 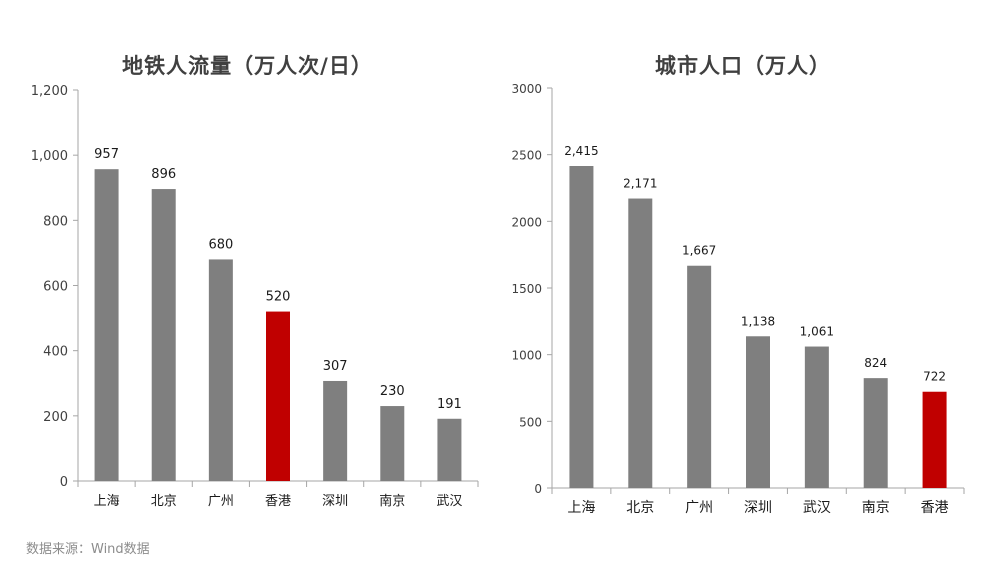 I want to click on data-label: 1,061, so click(x=817, y=332).